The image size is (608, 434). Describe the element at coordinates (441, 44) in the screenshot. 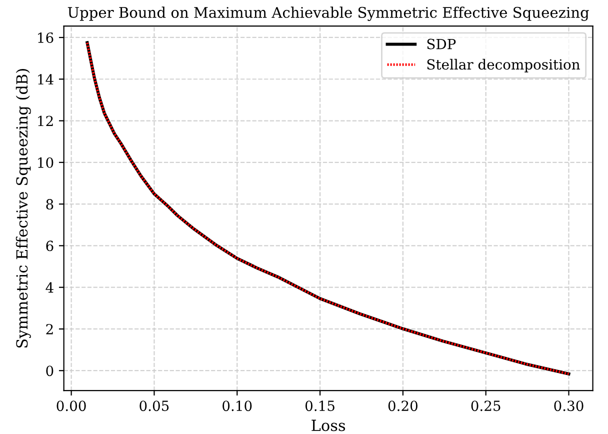

I see `legend-label: SDP` at that location.